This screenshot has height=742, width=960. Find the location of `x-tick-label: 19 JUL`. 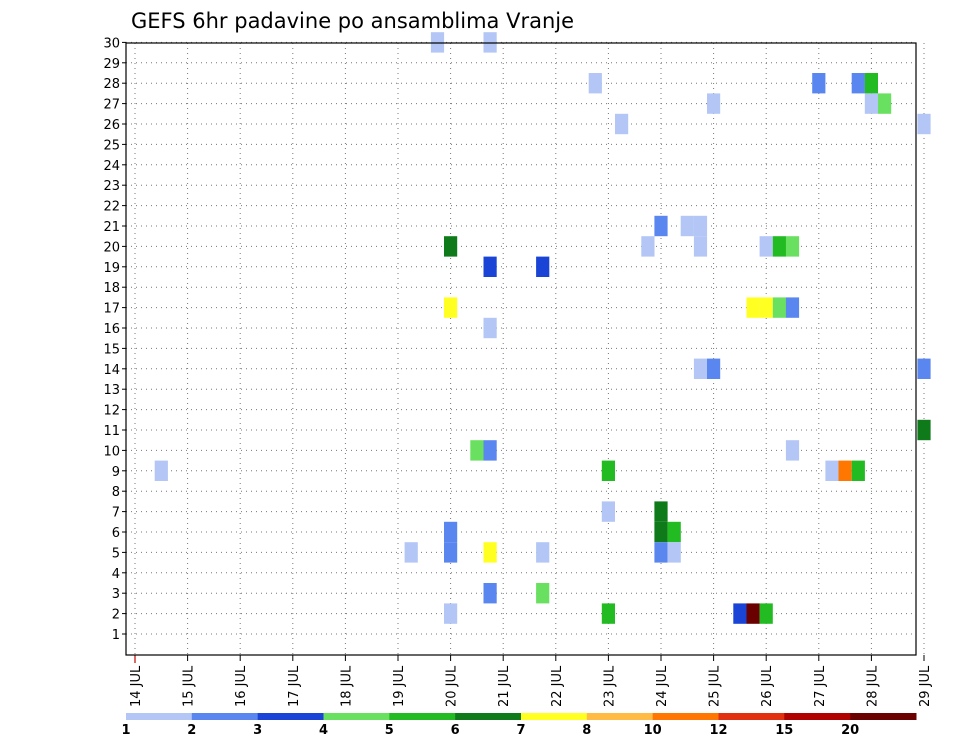

x-tick-label: 19 JUL is located at coordinates (399, 686).